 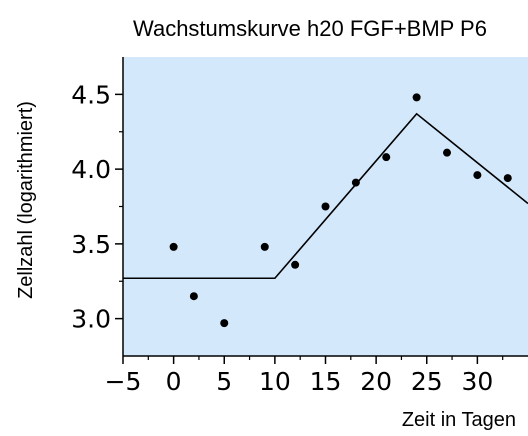 I want to click on x-tick-label: −5, so click(x=123, y=381).